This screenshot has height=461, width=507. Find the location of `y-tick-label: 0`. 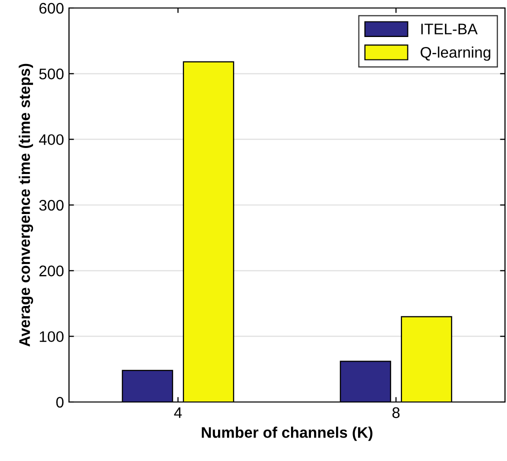

y-tick-label: 0 is located at coordinates (60, 402).